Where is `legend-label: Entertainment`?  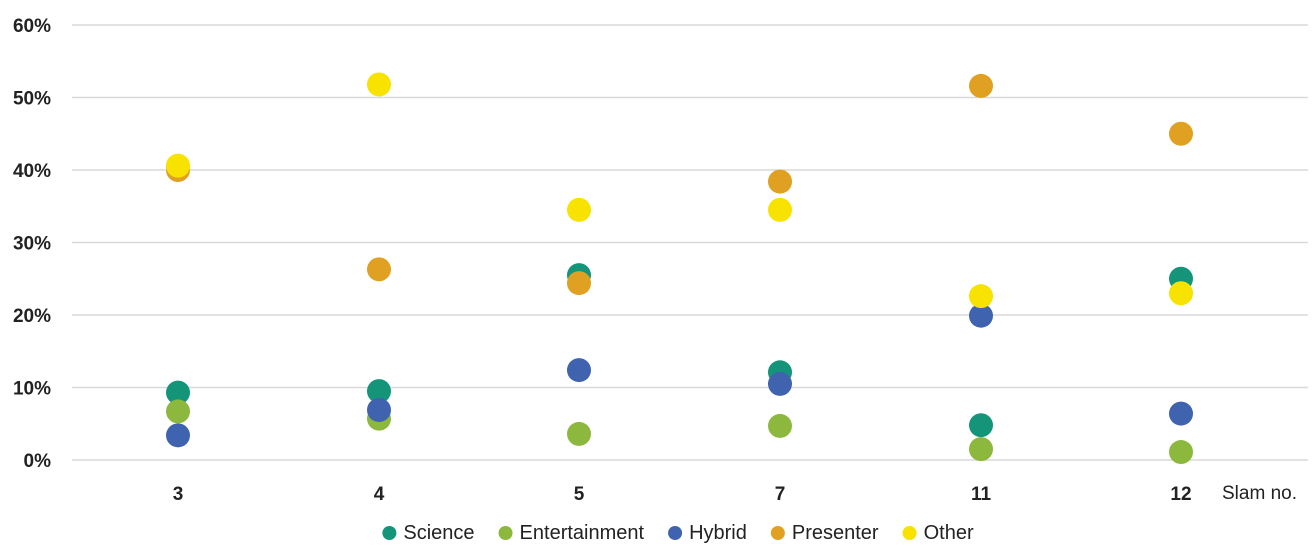
legend-label: Entertainment is located at coordinates (582, 533).